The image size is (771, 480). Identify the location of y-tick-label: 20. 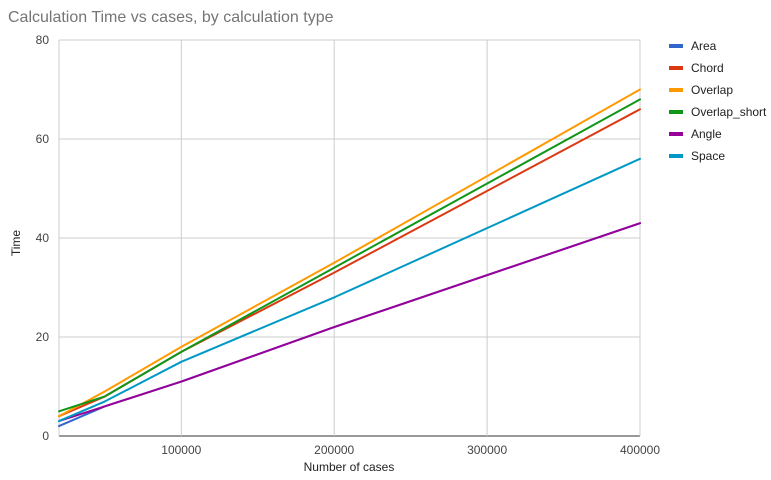
(43, 337).